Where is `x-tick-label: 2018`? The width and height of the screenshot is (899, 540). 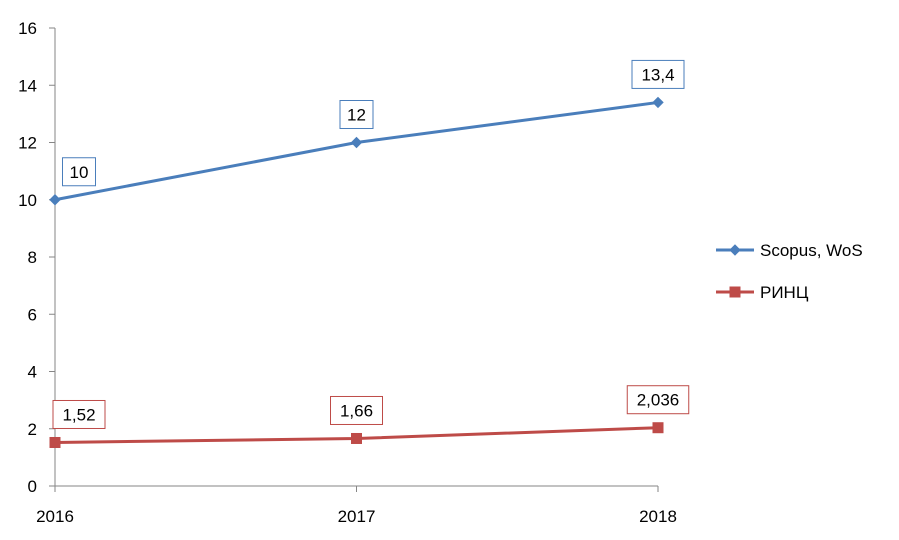 x-tick-label: 2018 is located at coordinates (658, 516).